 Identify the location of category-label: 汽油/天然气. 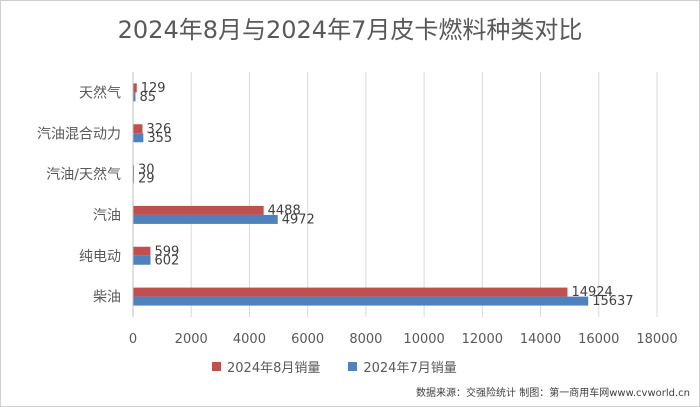
(83, 174).